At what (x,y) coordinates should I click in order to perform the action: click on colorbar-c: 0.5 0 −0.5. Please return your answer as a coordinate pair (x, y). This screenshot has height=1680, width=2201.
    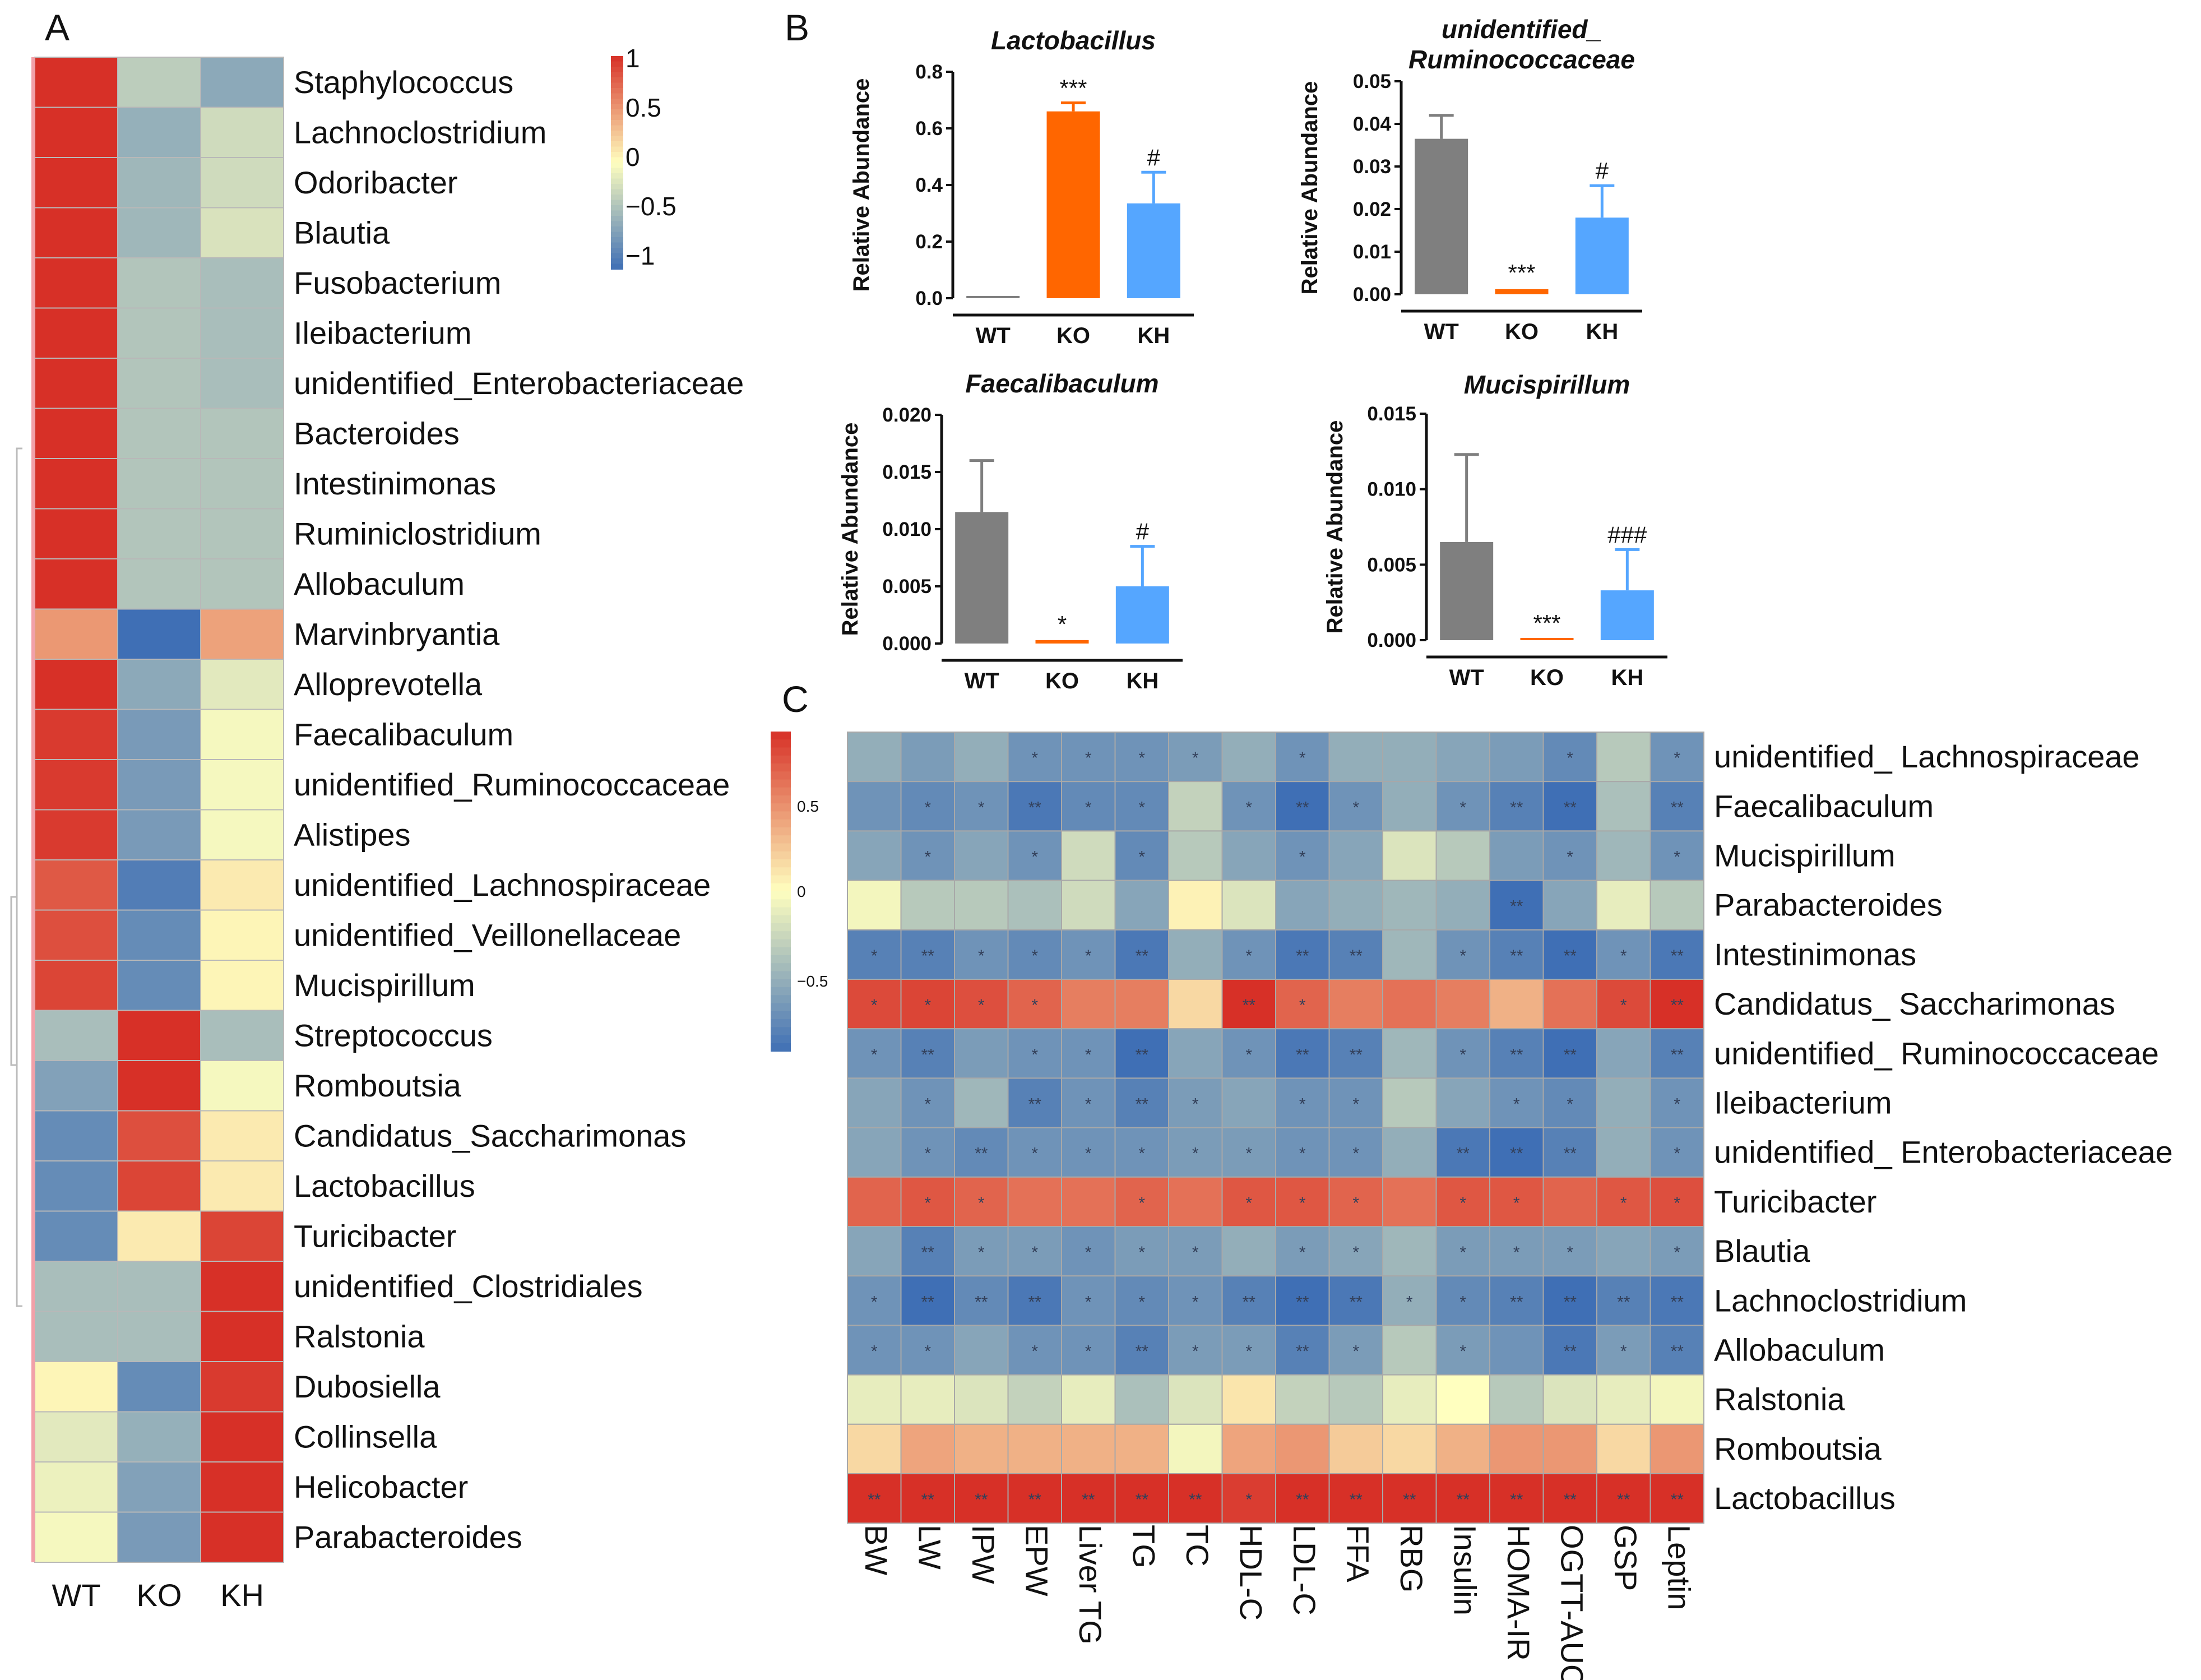
    Looking at the image, I should click on (799, 892).